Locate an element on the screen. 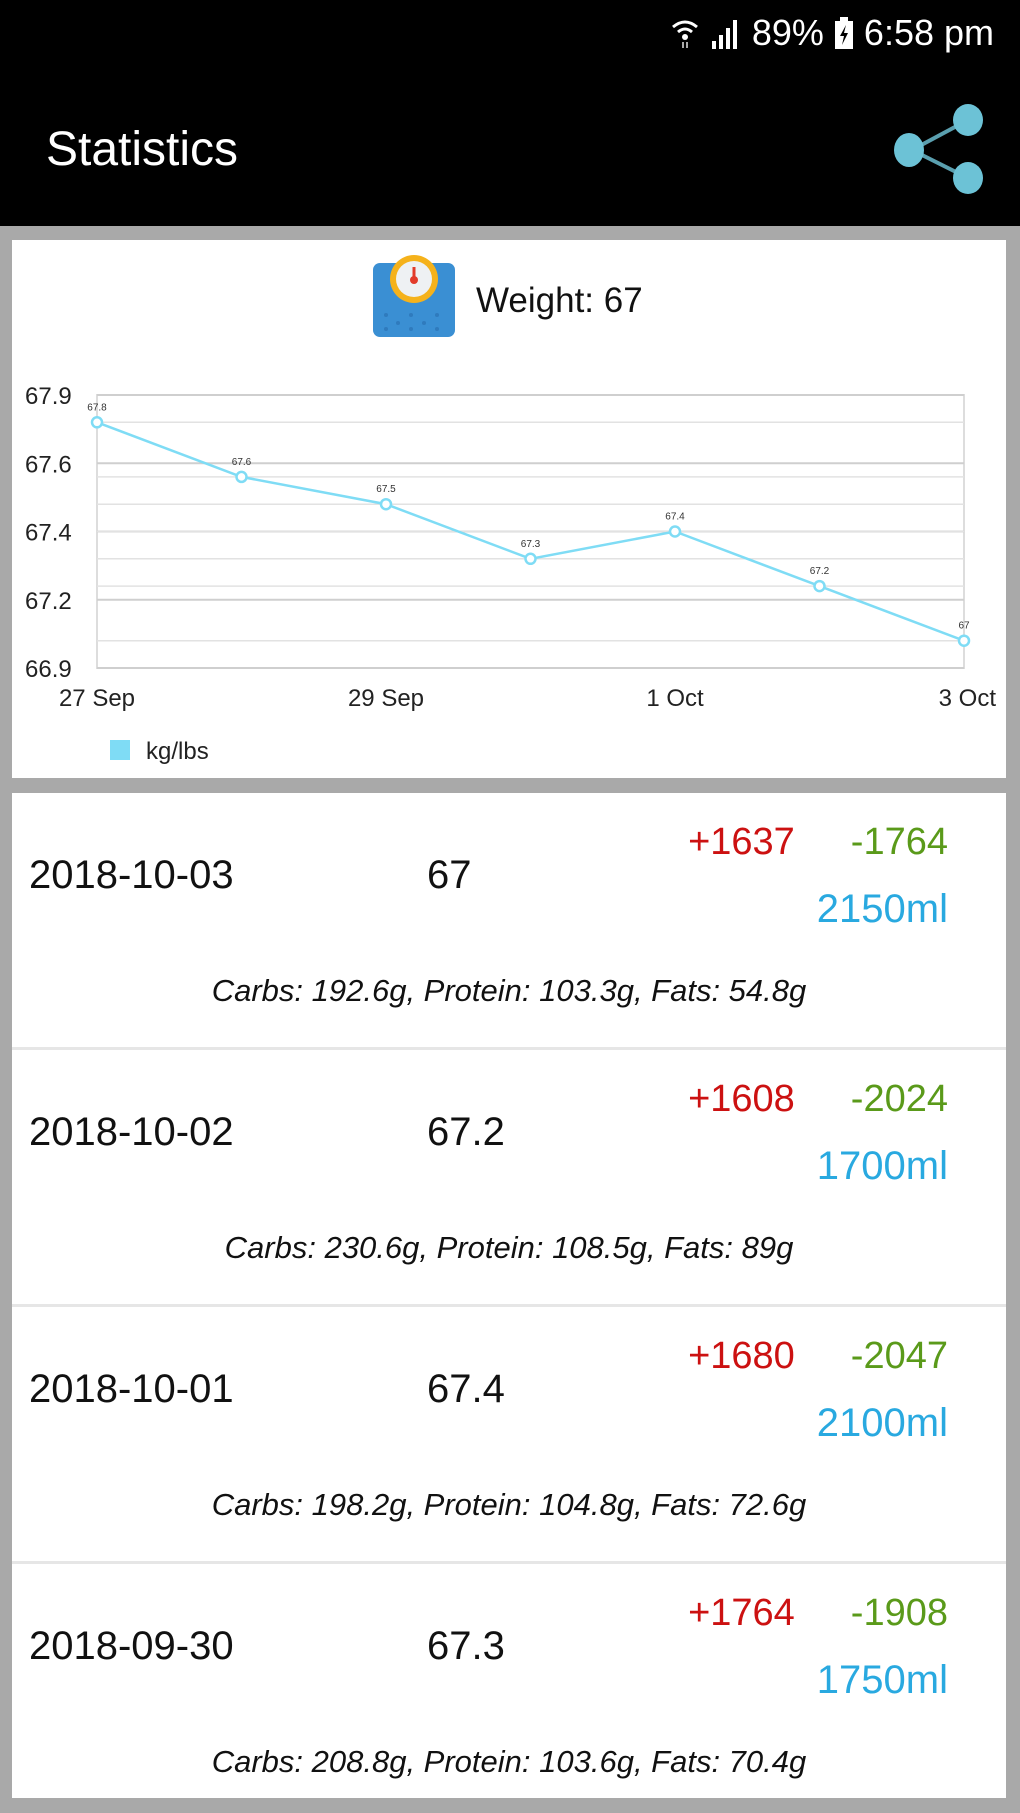 This screenshot has width=1020, height=1813. calories-in: +1680 is located at coordinates (741, 1356).